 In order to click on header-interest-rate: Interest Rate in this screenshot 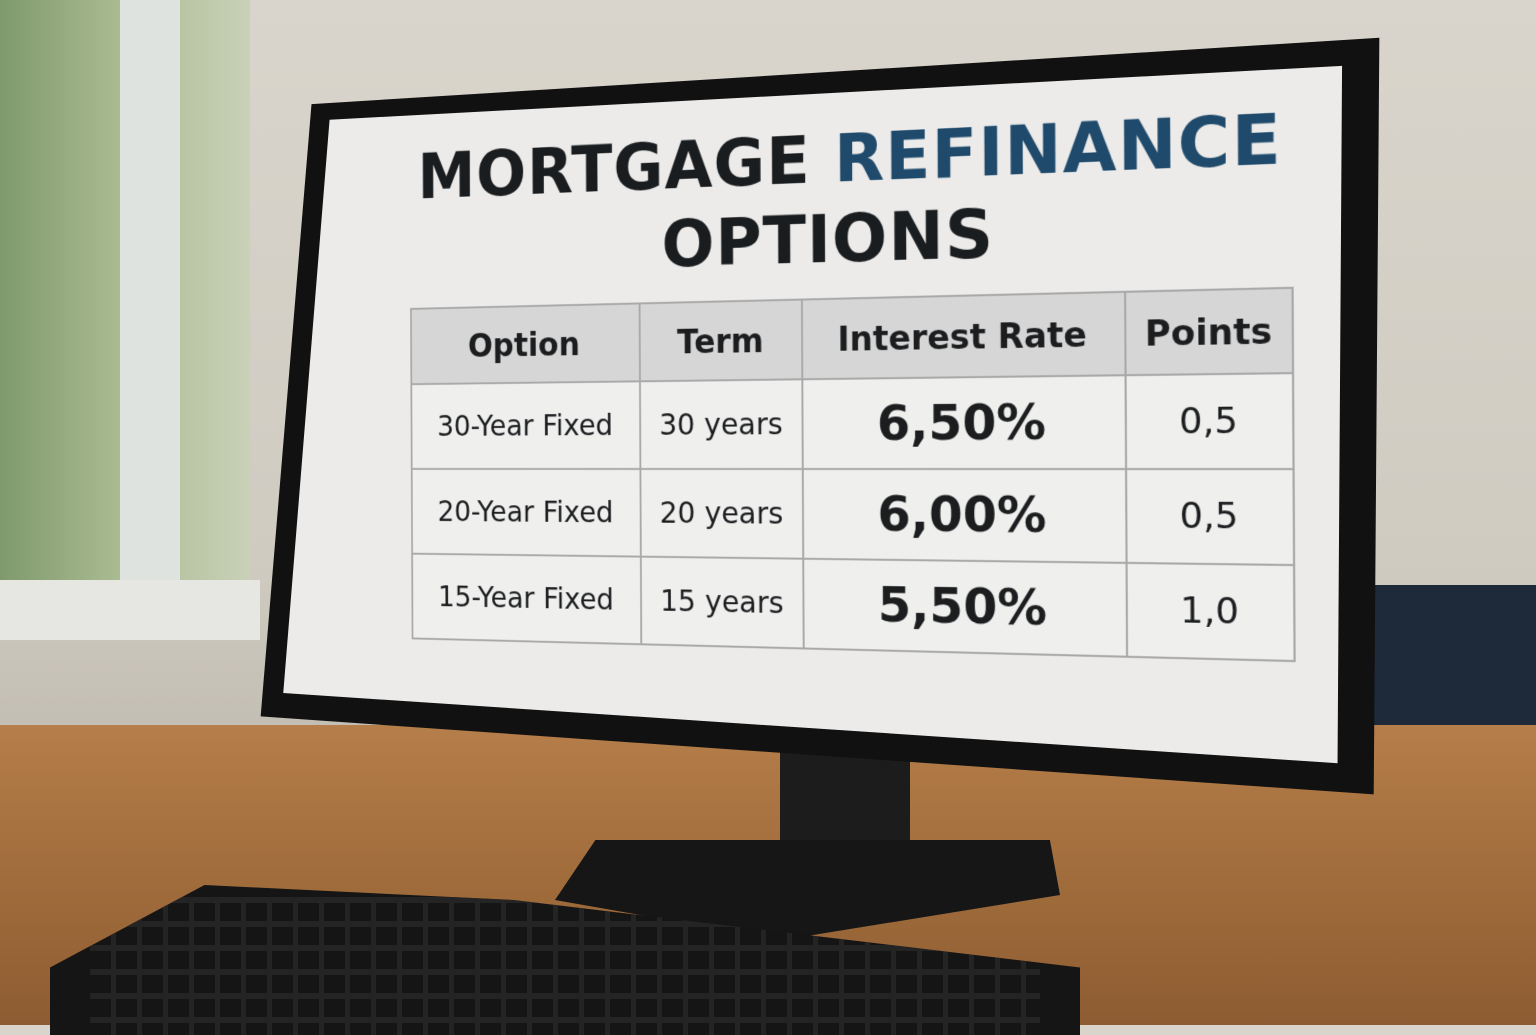, I will do `click(964, 335)`.